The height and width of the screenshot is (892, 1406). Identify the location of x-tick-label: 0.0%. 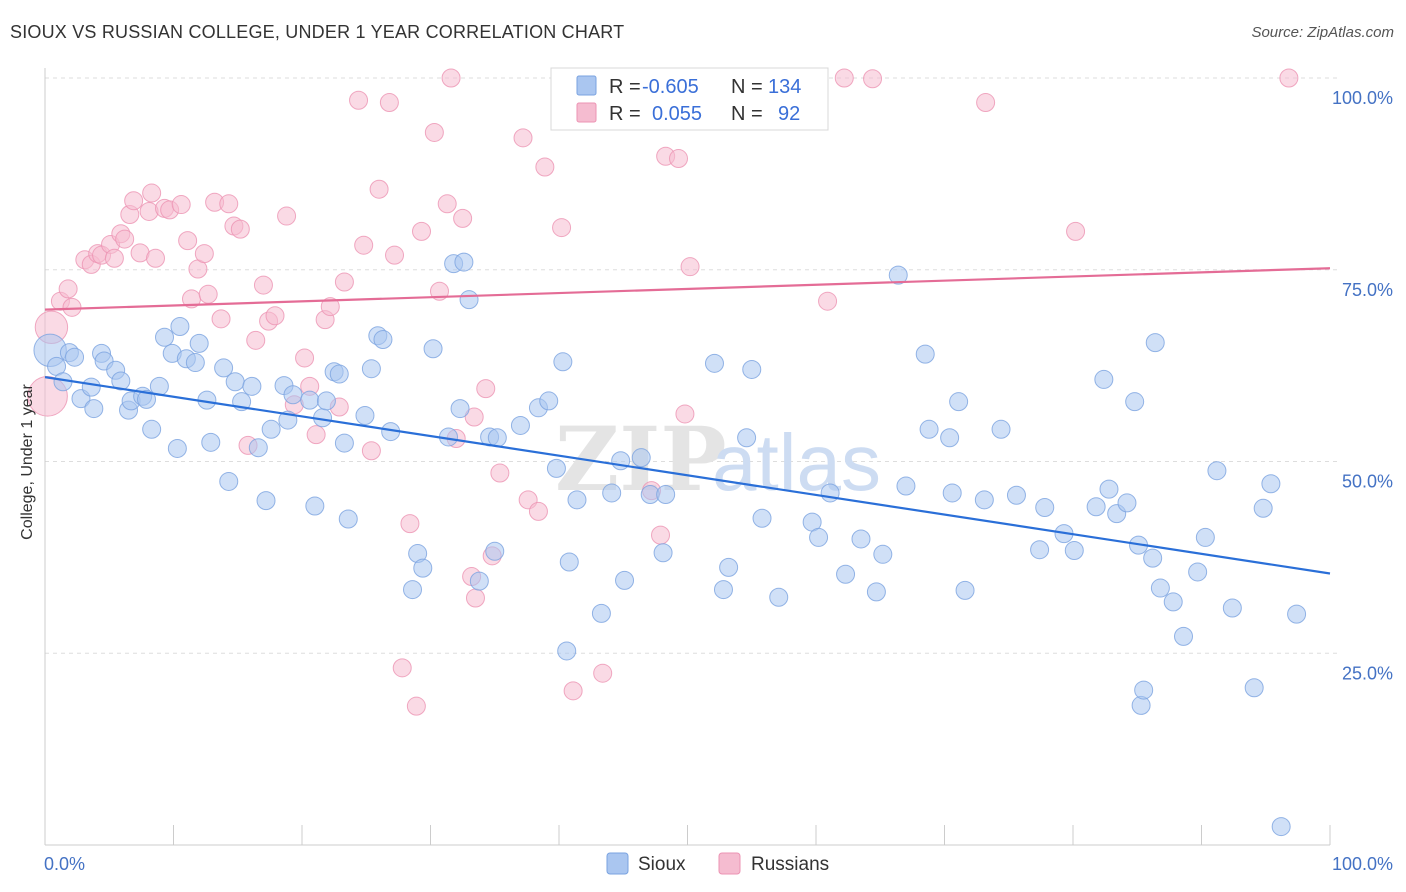
(64, 864).